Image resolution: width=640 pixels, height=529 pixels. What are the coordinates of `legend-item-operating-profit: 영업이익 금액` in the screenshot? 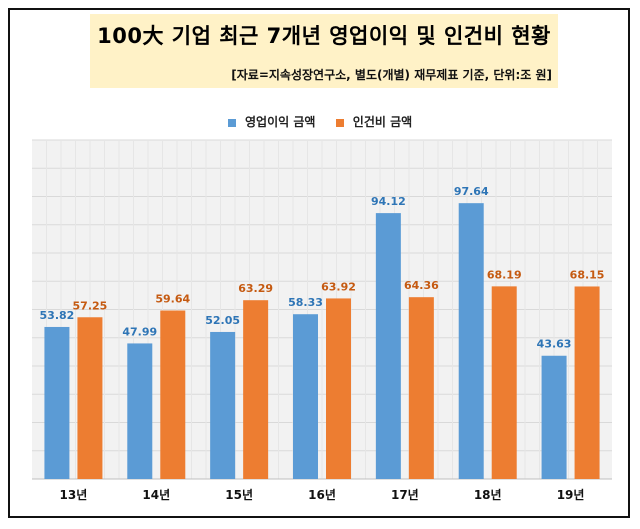 It's located at (271, 121).